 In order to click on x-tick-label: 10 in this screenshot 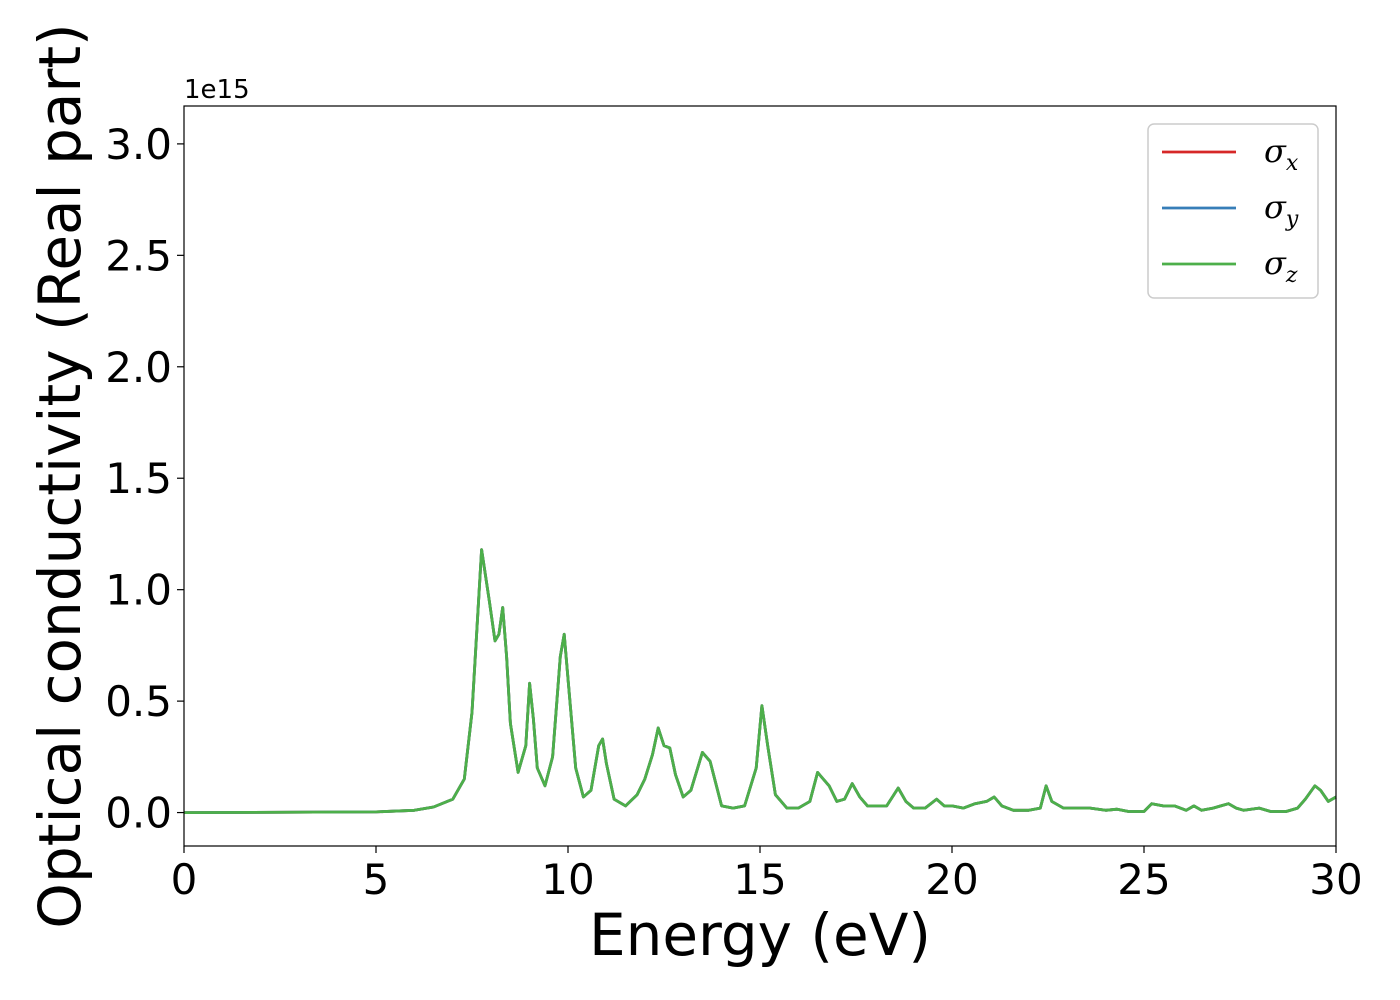, I will do `click(567, 879)`.